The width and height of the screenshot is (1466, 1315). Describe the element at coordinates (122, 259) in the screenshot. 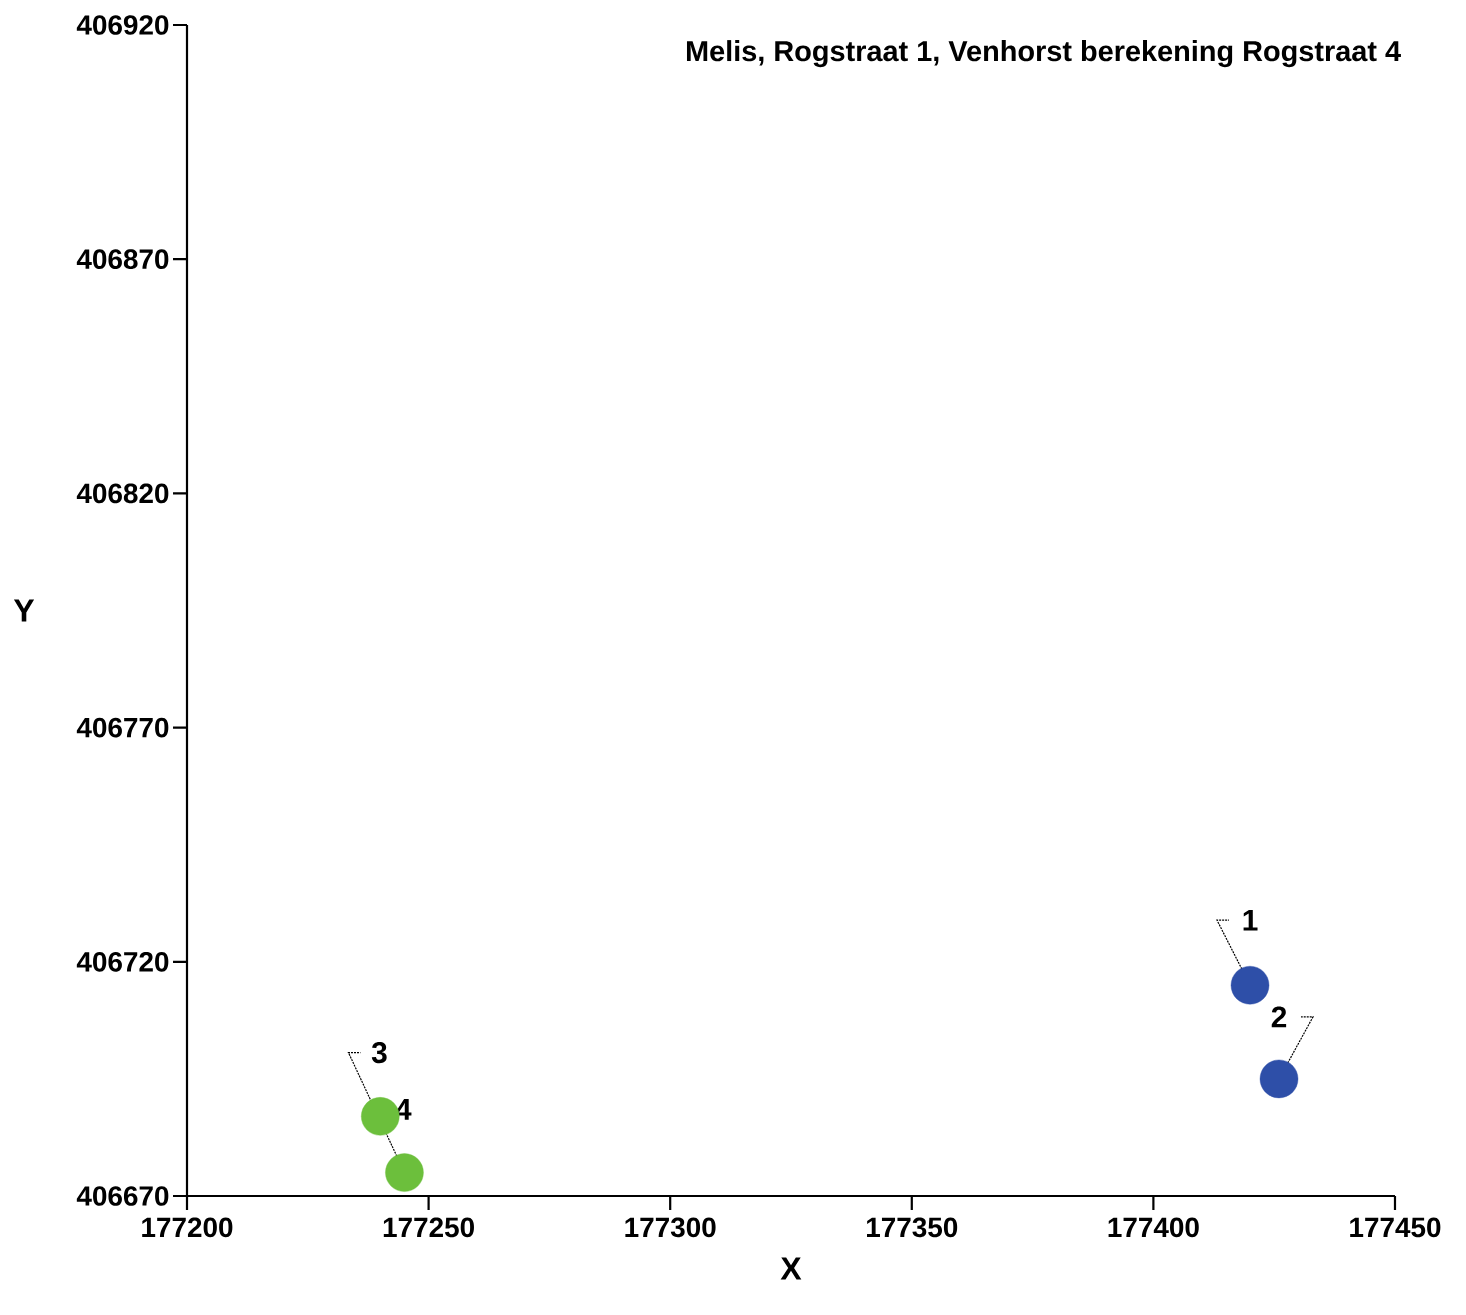

I see `y-tick-label: 406870` at that location.